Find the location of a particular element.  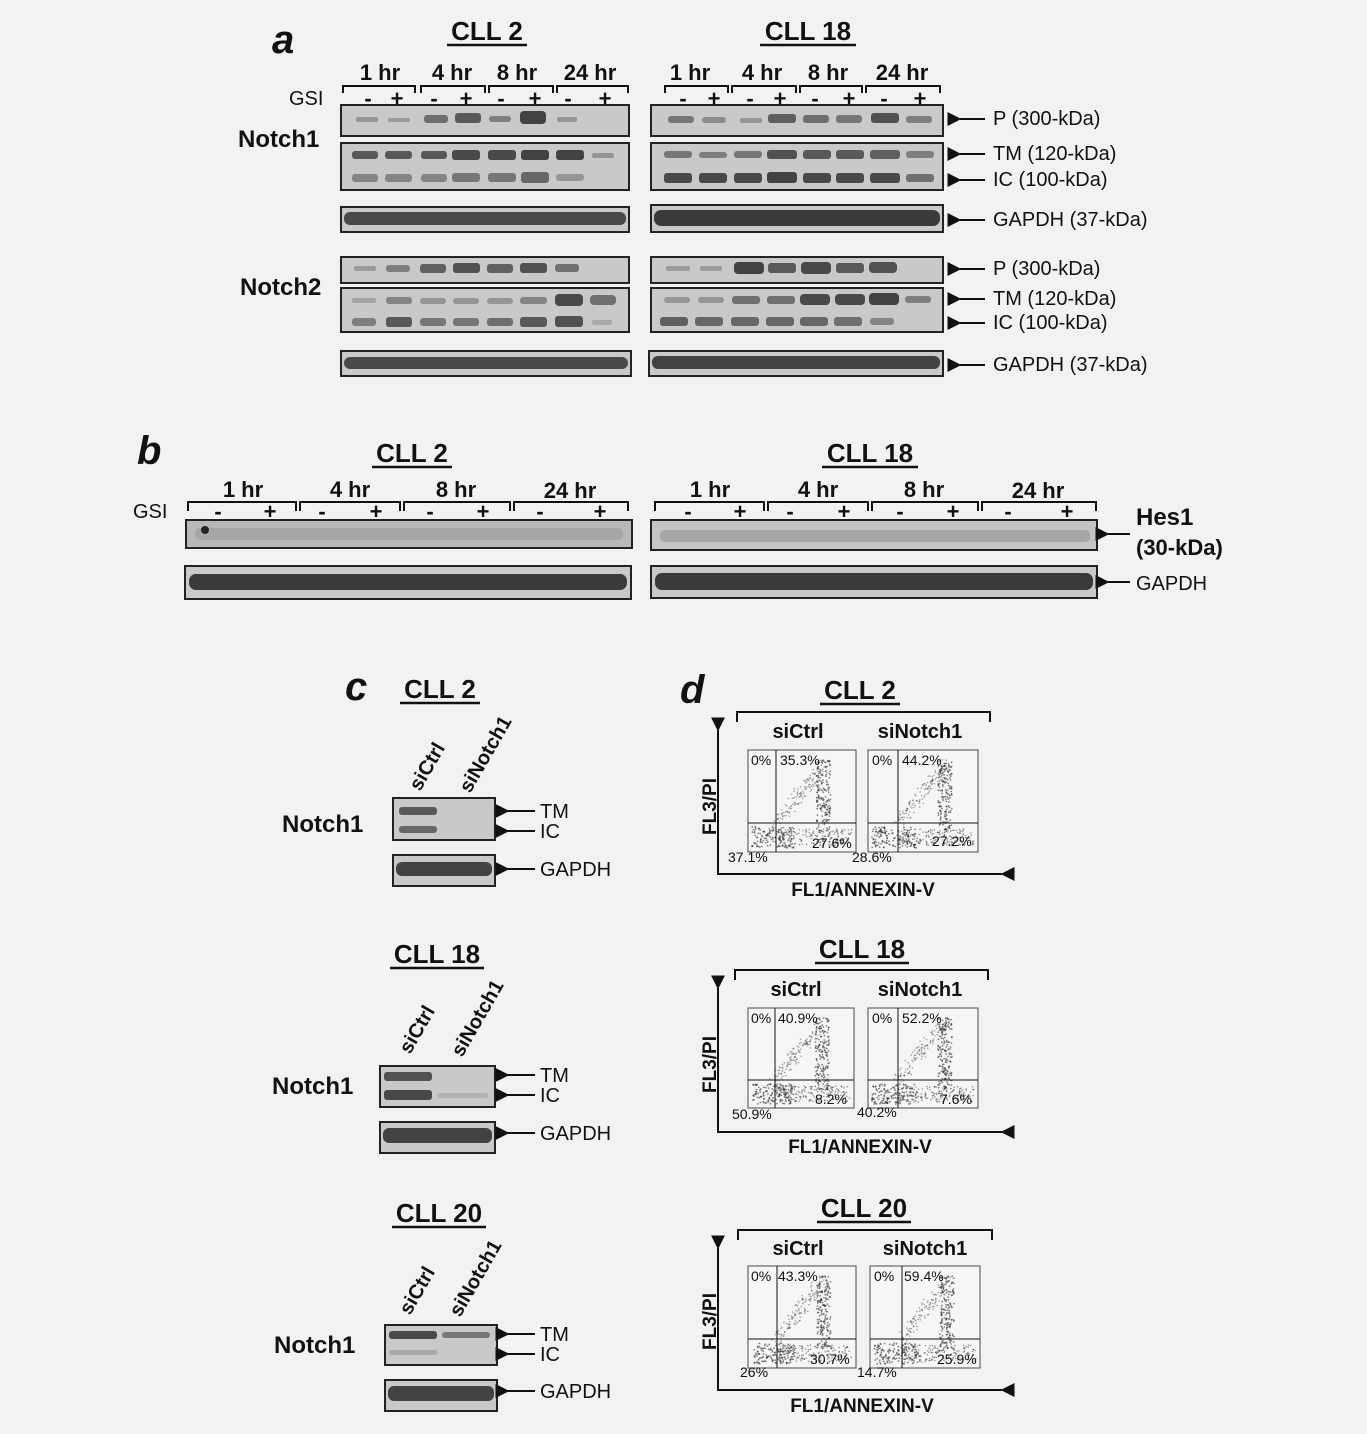

quadrant-ur: 59.4% is located at coordinates (924, 1276).